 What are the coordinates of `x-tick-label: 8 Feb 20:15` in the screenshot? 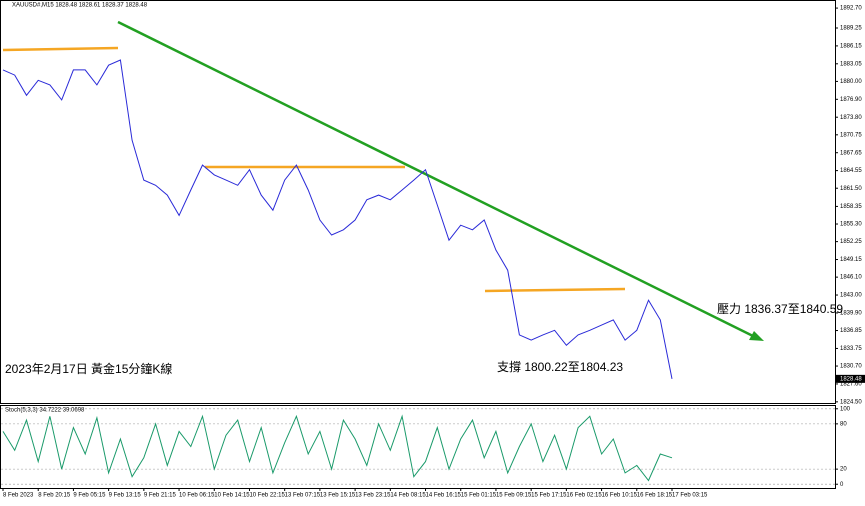 It's located at (54, 496).